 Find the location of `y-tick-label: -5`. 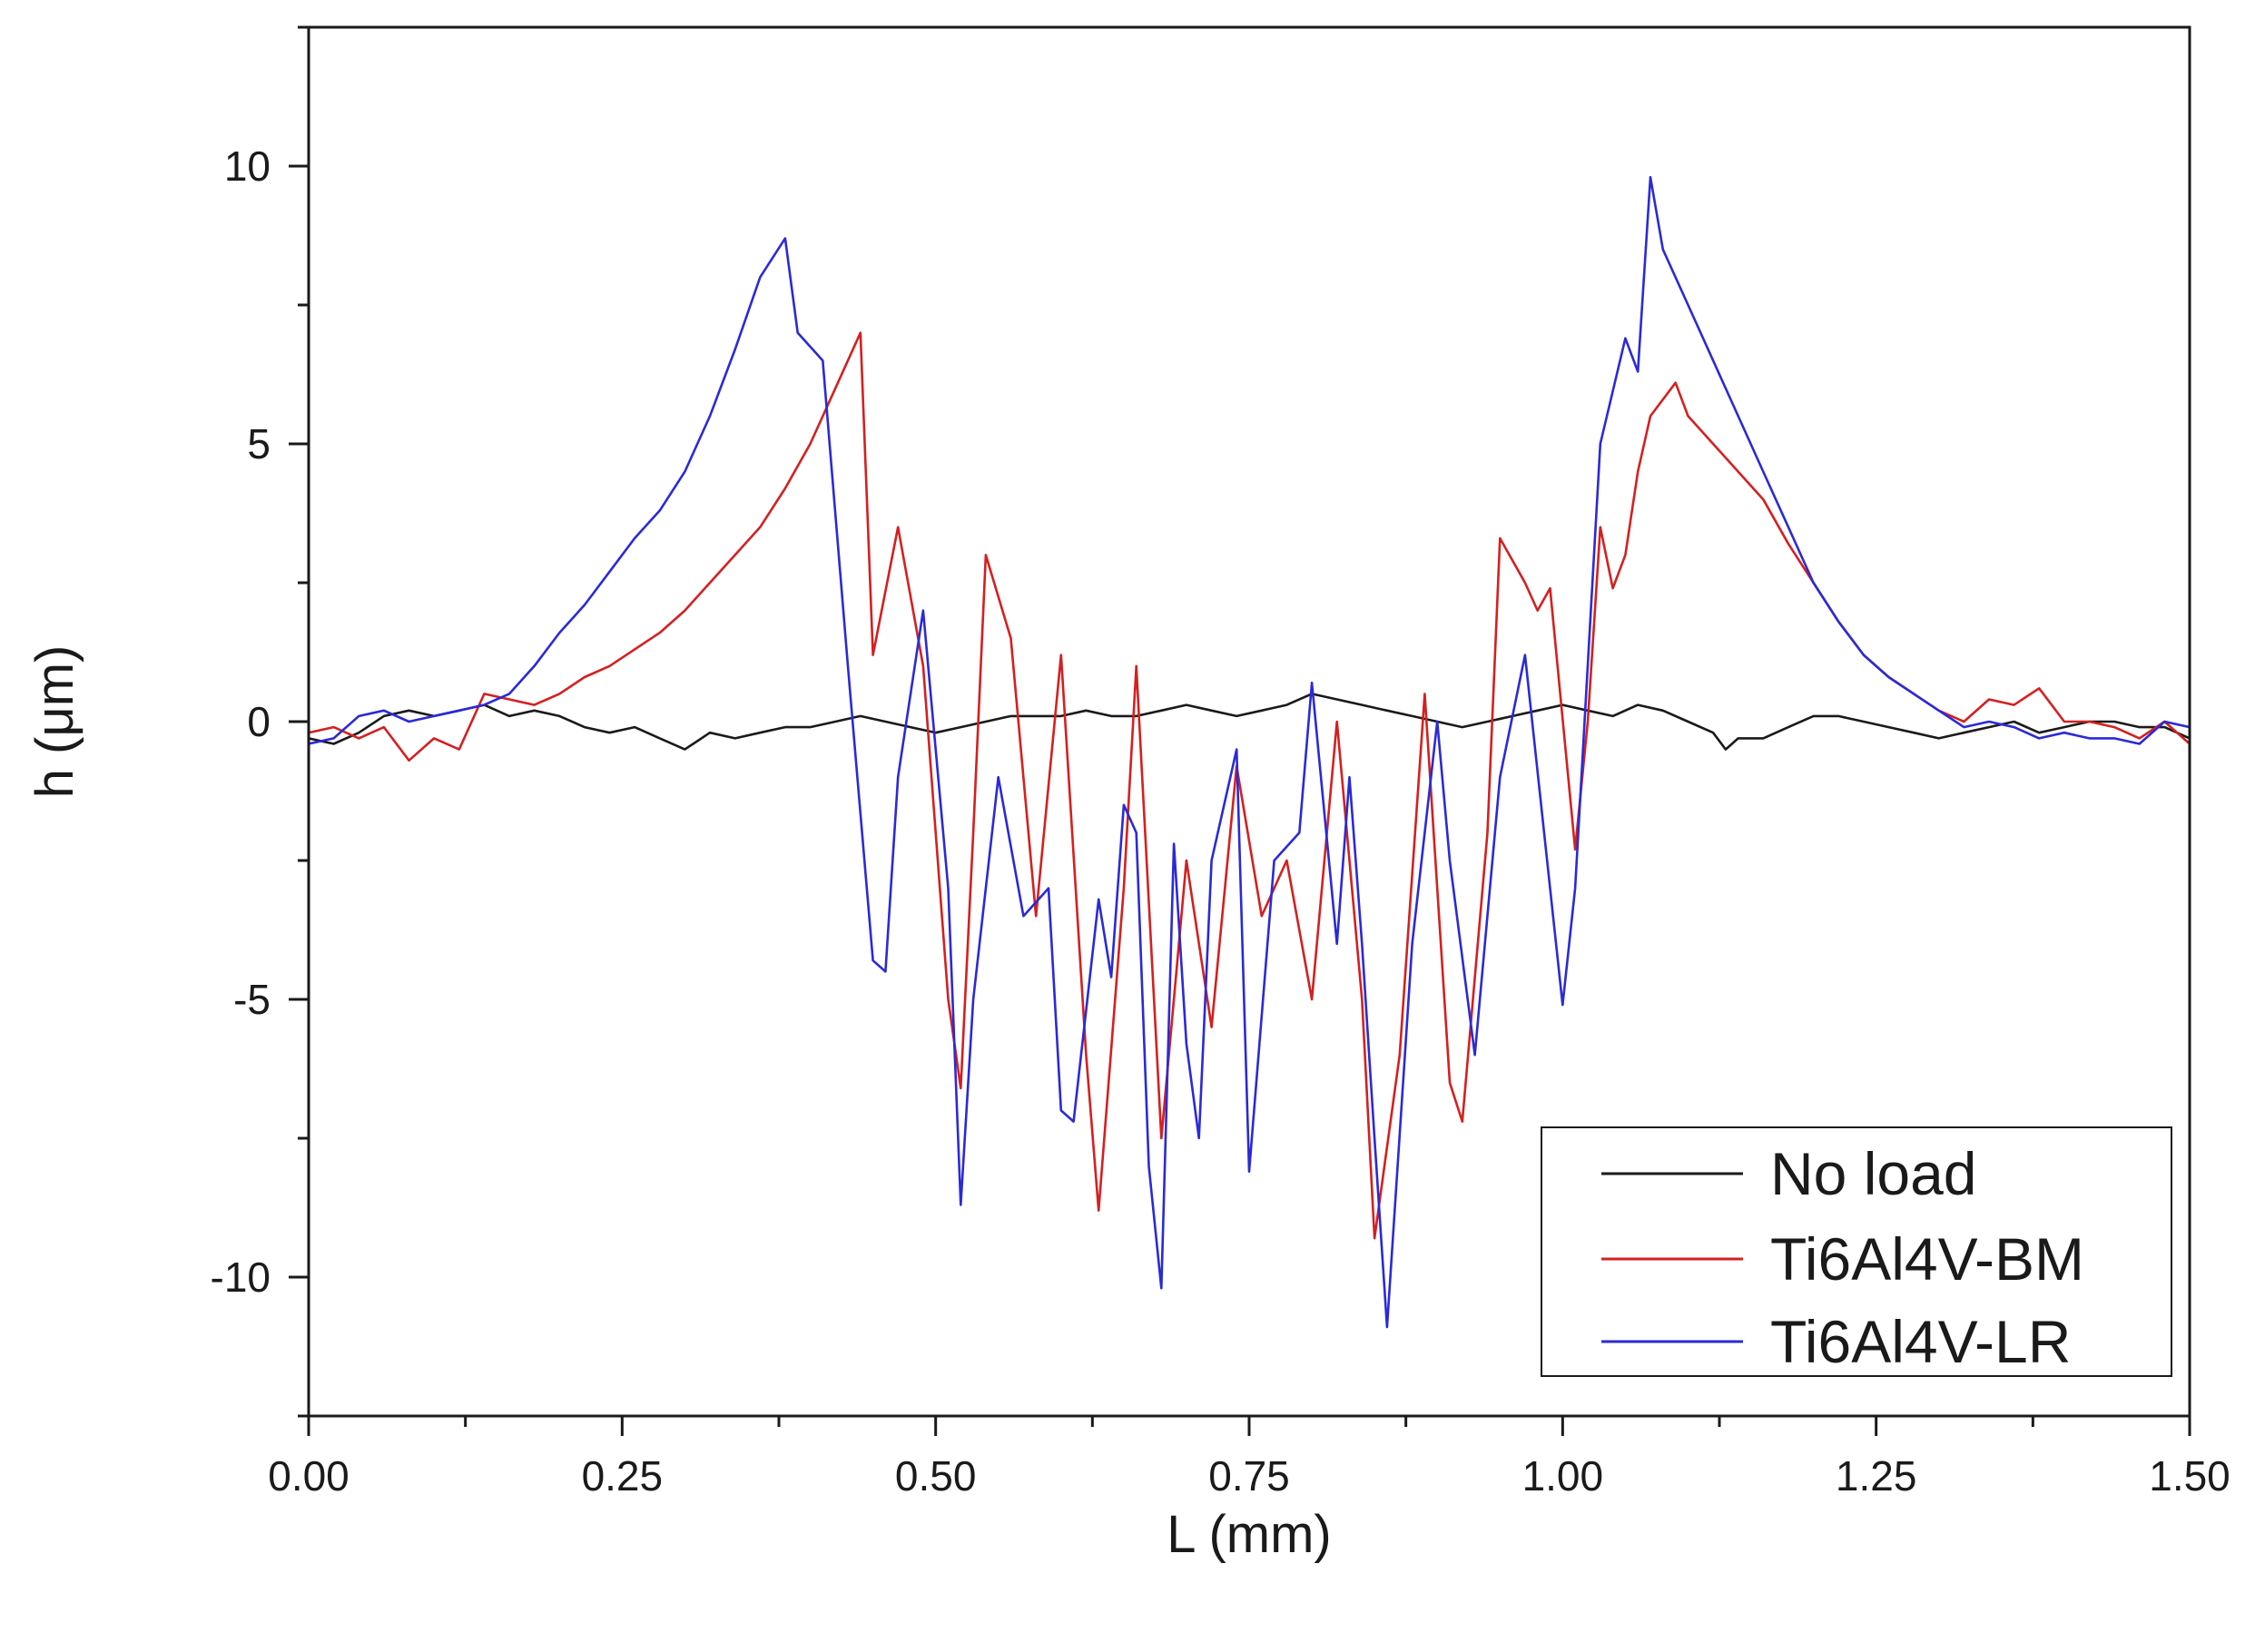

y-tick-label: -5 is located at coordinates (252, 999).